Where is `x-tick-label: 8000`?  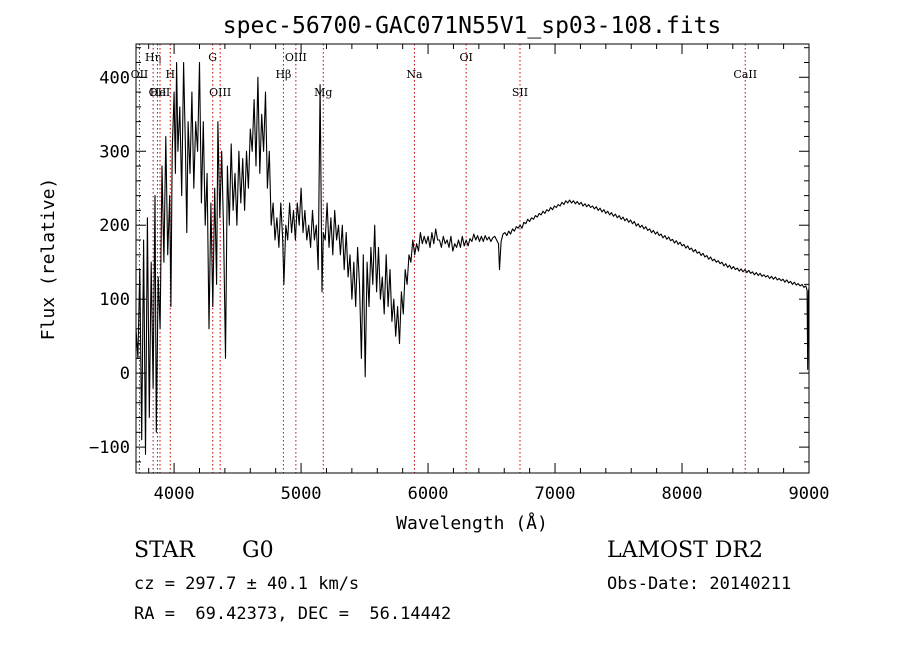 x-tick-label: 8000 is located at coordinates (682, 494).